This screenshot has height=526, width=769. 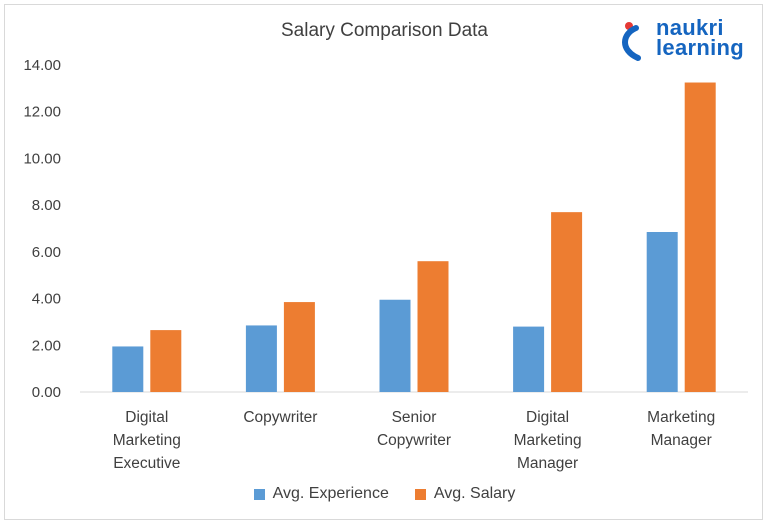 What do you see at coordinates (631, 41) in the screenshot?
I see `logo-swoosh-icon` at bounding box center [631, 41].